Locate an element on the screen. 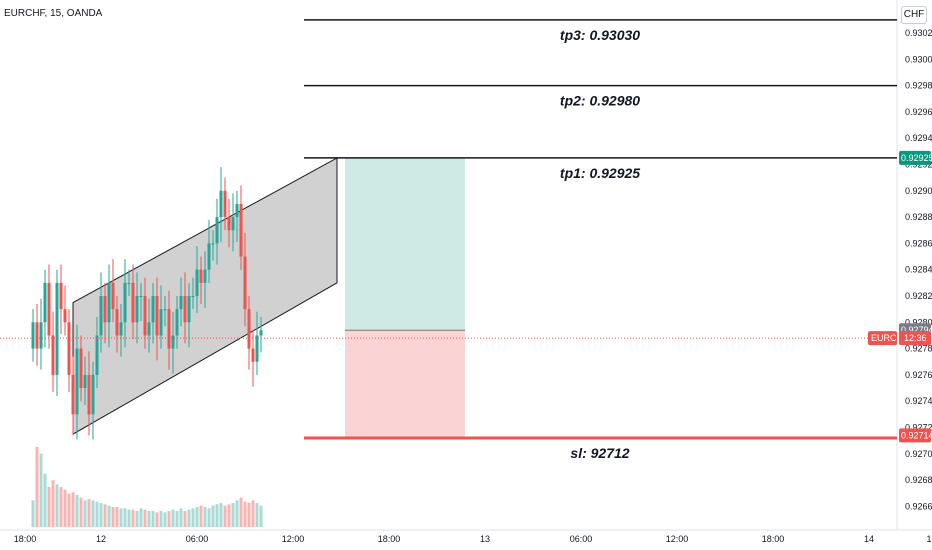 The image size is (932, 550). x-tick-label: 18:00 is located at coordinates (389, 539).